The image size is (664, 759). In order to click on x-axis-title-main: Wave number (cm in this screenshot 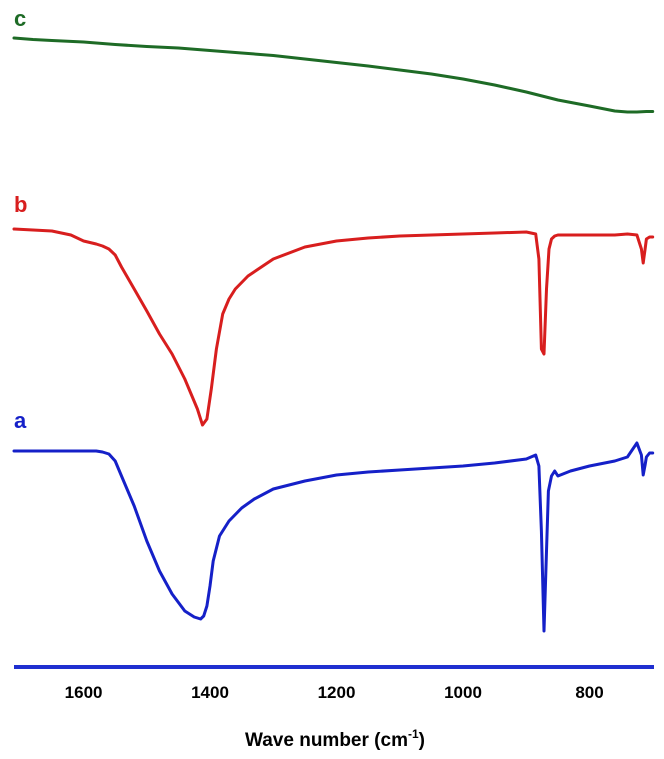, I will do `click(326, 740)`.